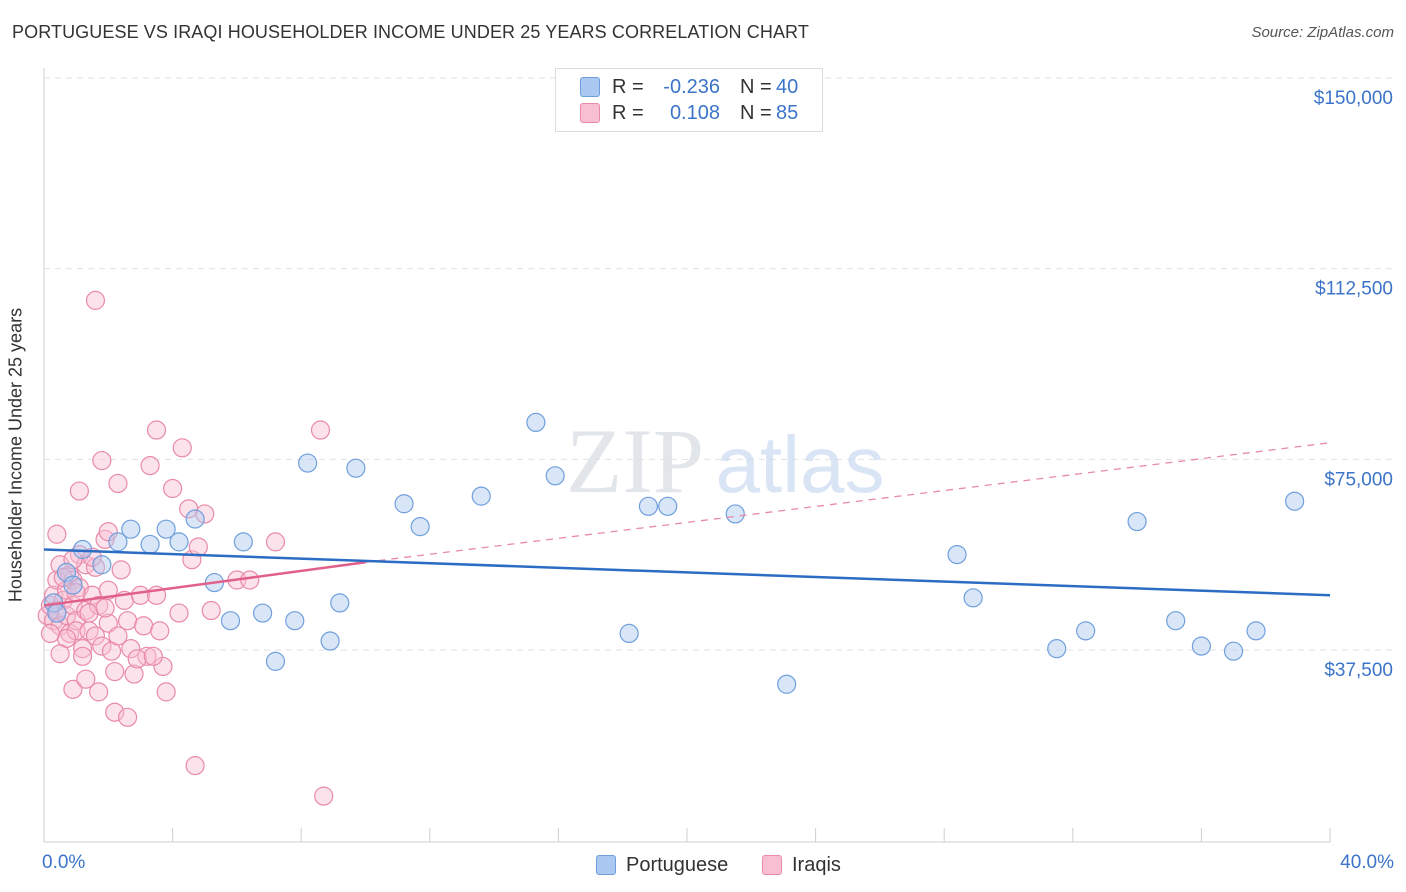  Describe the element at coordinates (687, 835) in the screenshot. I see `x-tick-marks` at that location.